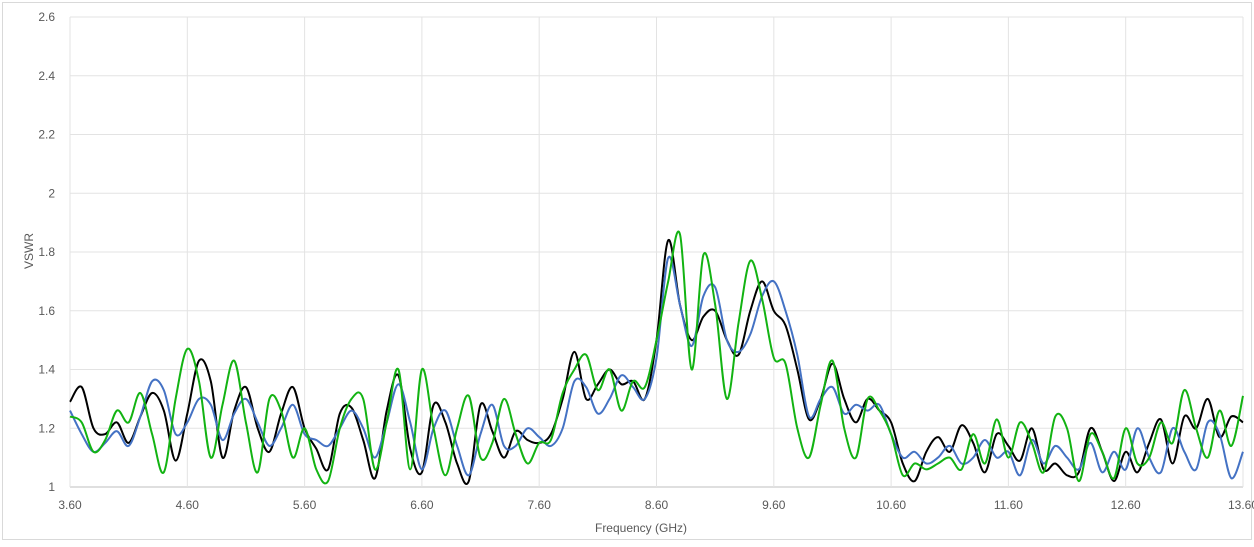 The image size is (1254, 547). Describe the element at coordinates (422, 505) in the screenshot. I see `x-tick-label: 6.60` at that location.